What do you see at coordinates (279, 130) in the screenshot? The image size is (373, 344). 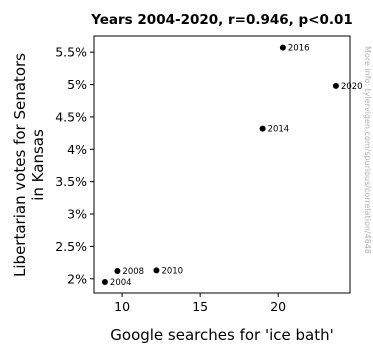 I see `data-point-label: 2014` at bounding box center [279, 130].